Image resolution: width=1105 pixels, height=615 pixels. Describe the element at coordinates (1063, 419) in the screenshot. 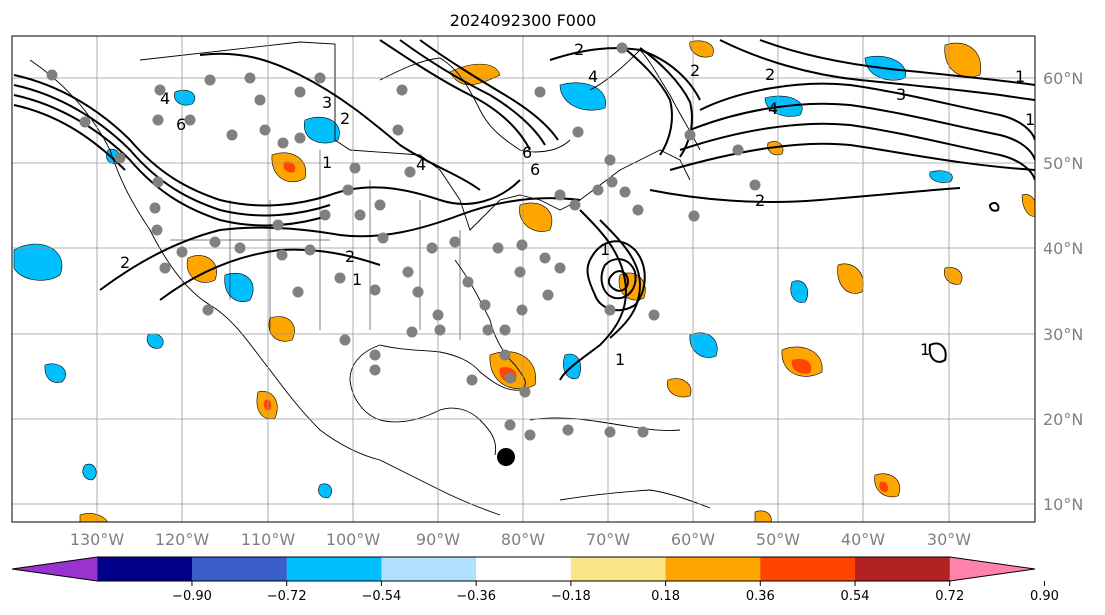

I see `lat-label: 20°N` at that location.